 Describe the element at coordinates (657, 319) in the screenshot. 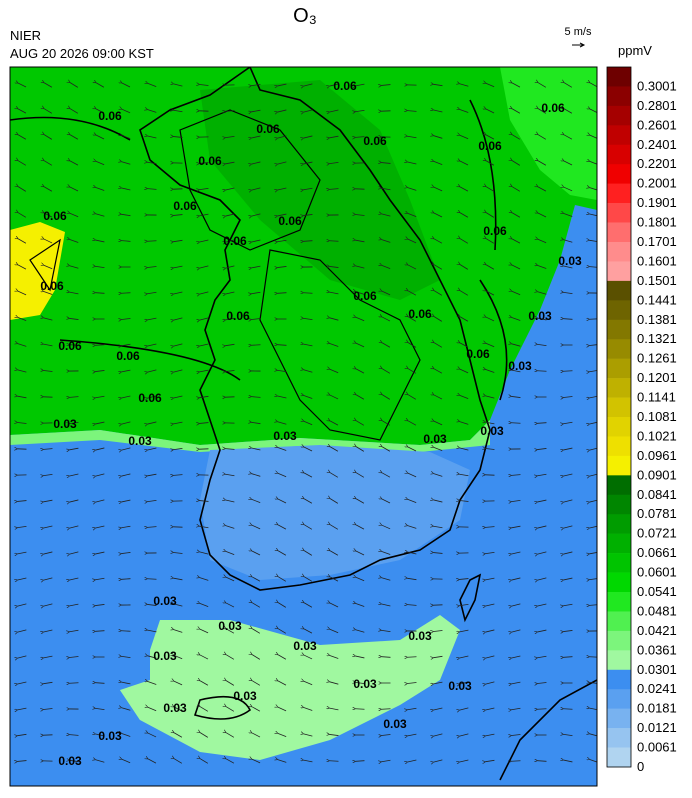

I see `legend-label: 0.1381` at that location.